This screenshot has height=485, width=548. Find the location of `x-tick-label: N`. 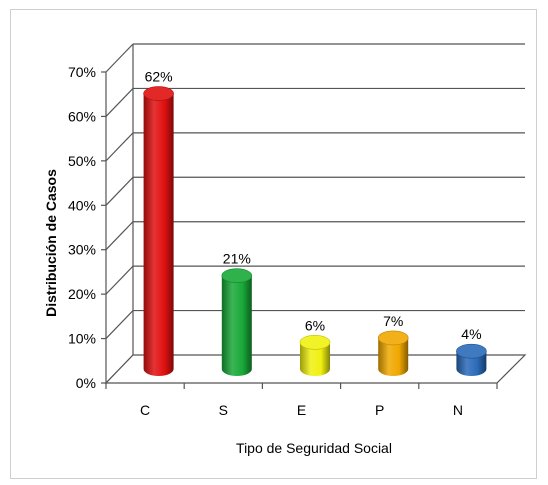

x-tick-label: N is located at coordinates (458, 410).